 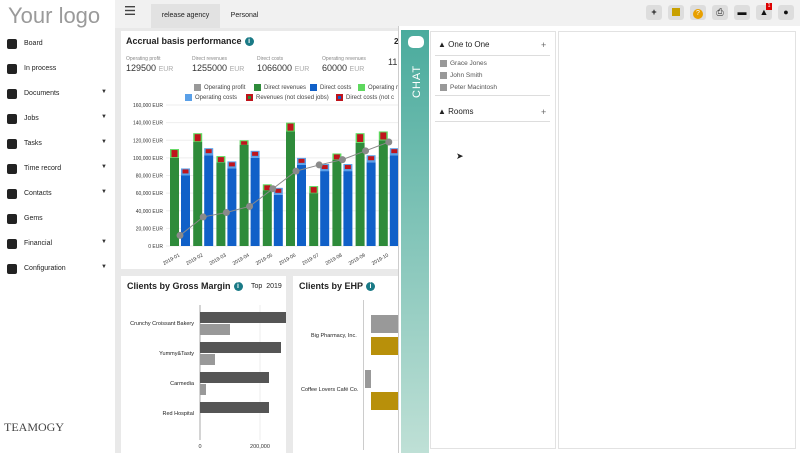 What do you see at coordinates (365, 97) in the screenshot?
I see `legend-item: Direct costs (not c` at bounding box center [365, 97].